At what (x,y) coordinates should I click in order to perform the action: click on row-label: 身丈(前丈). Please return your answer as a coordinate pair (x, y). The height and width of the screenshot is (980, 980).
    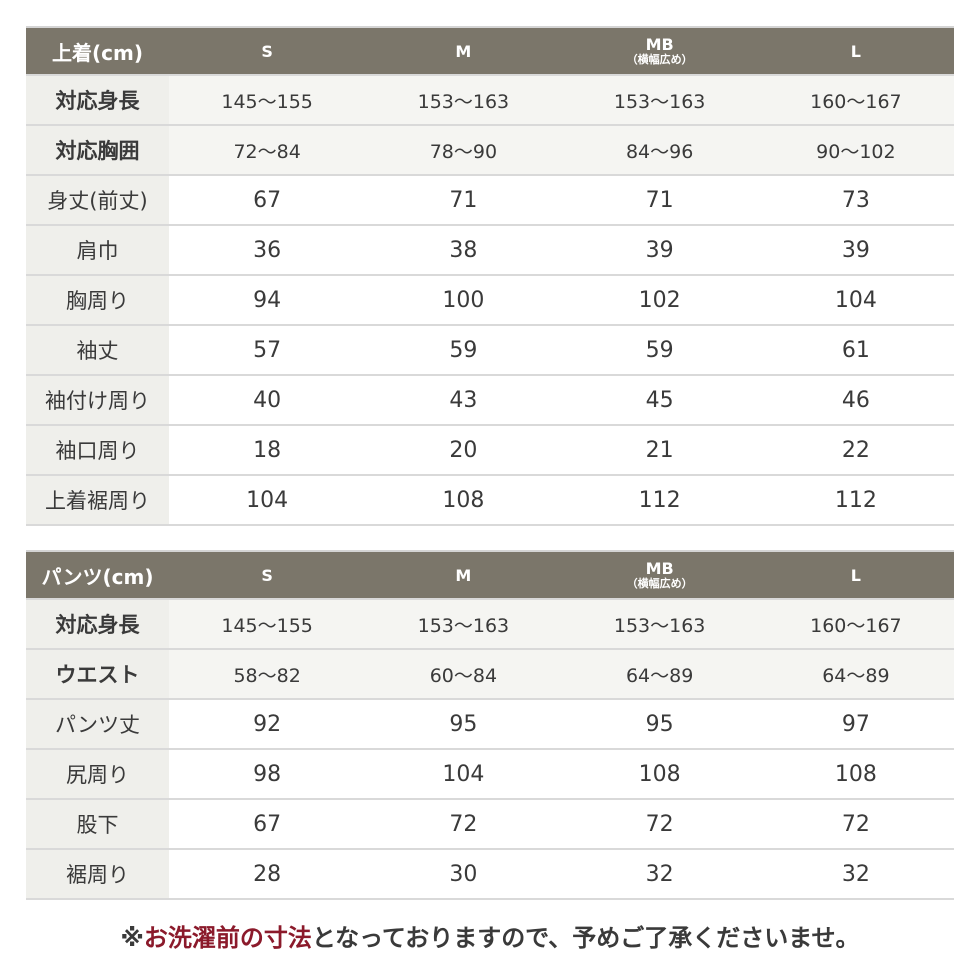
    Looking at the image, I should click on (97, 200).